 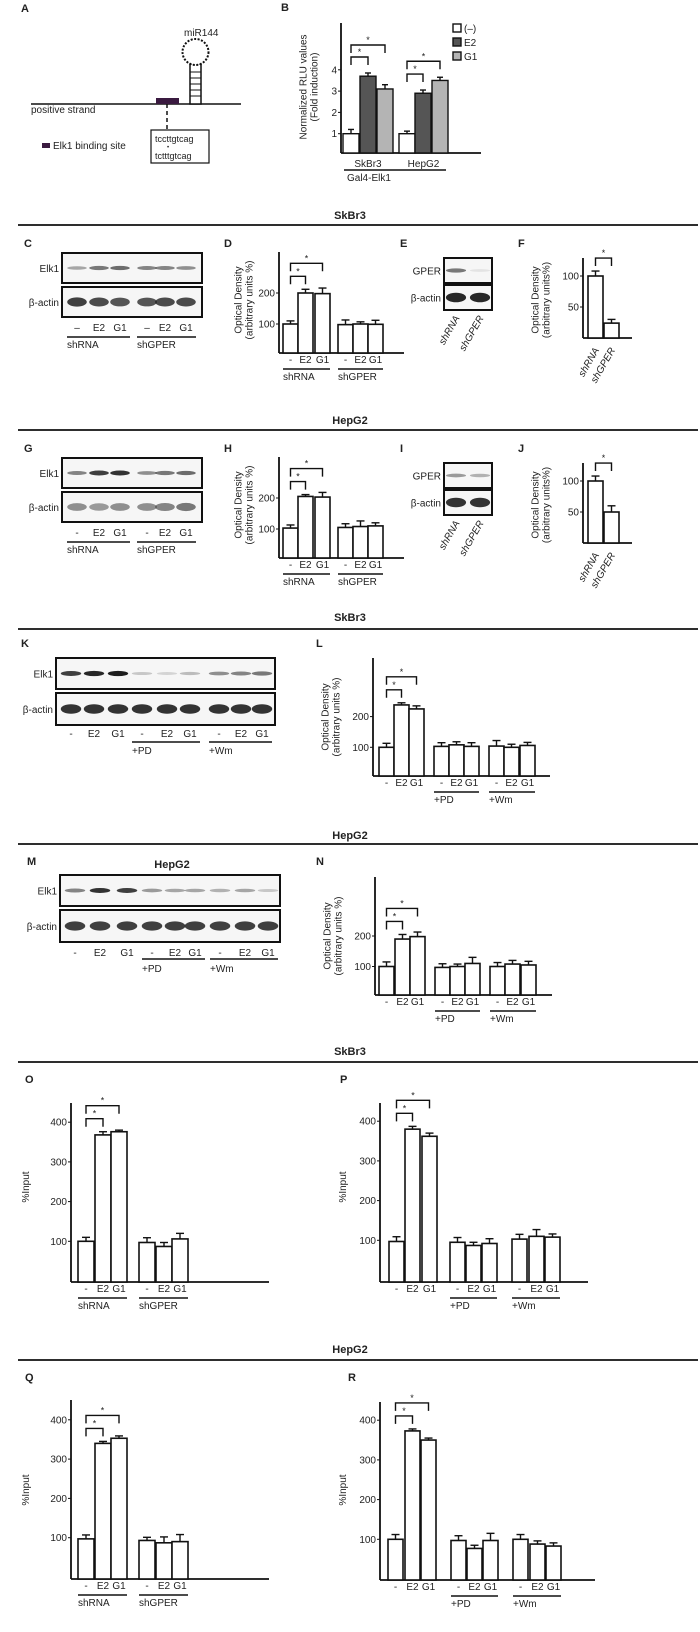 I want to click on panel-letter: O, so click(x=29, y=1080).